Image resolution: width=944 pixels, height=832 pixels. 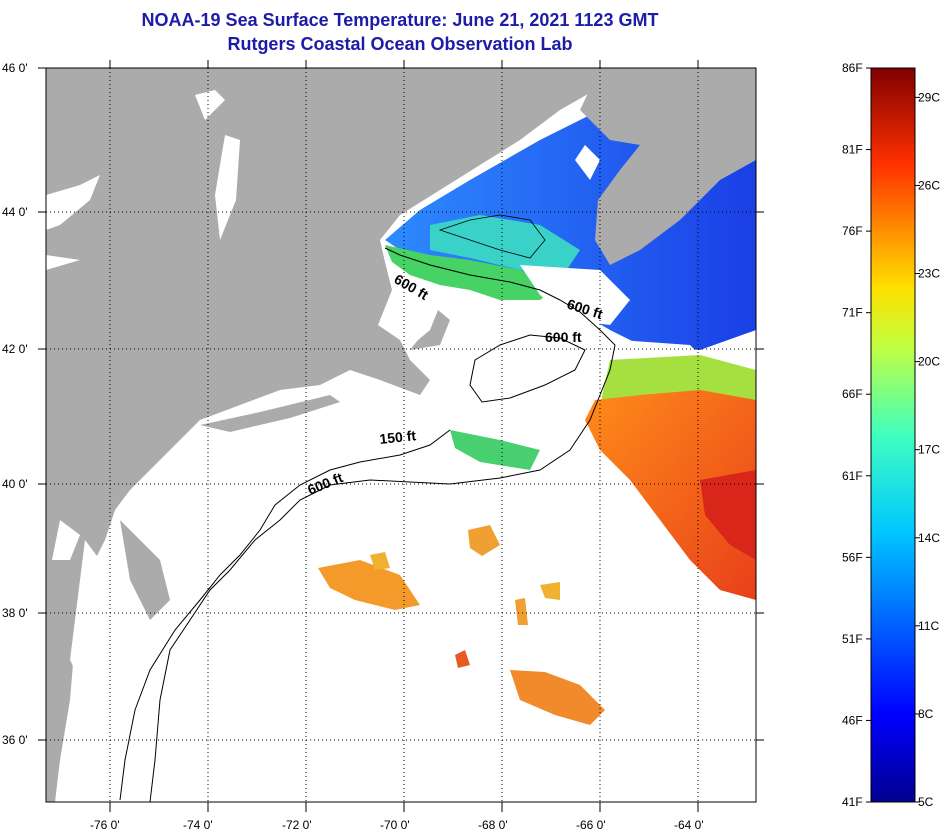 What do you see at coordinates (472, 272) in the screenshot?
I see `sst-green-region` at bounding box center [472, 272].